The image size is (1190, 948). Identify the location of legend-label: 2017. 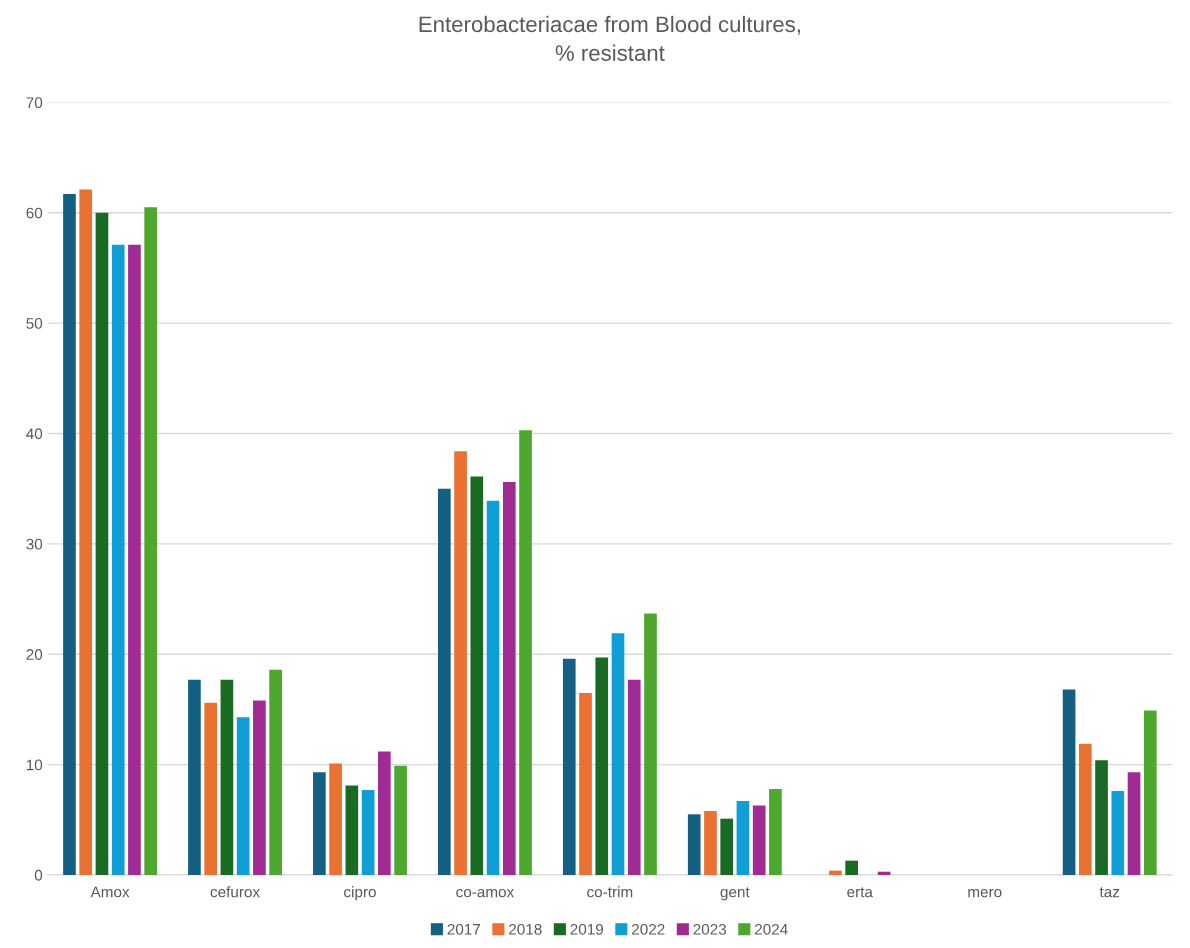
(464, 929).